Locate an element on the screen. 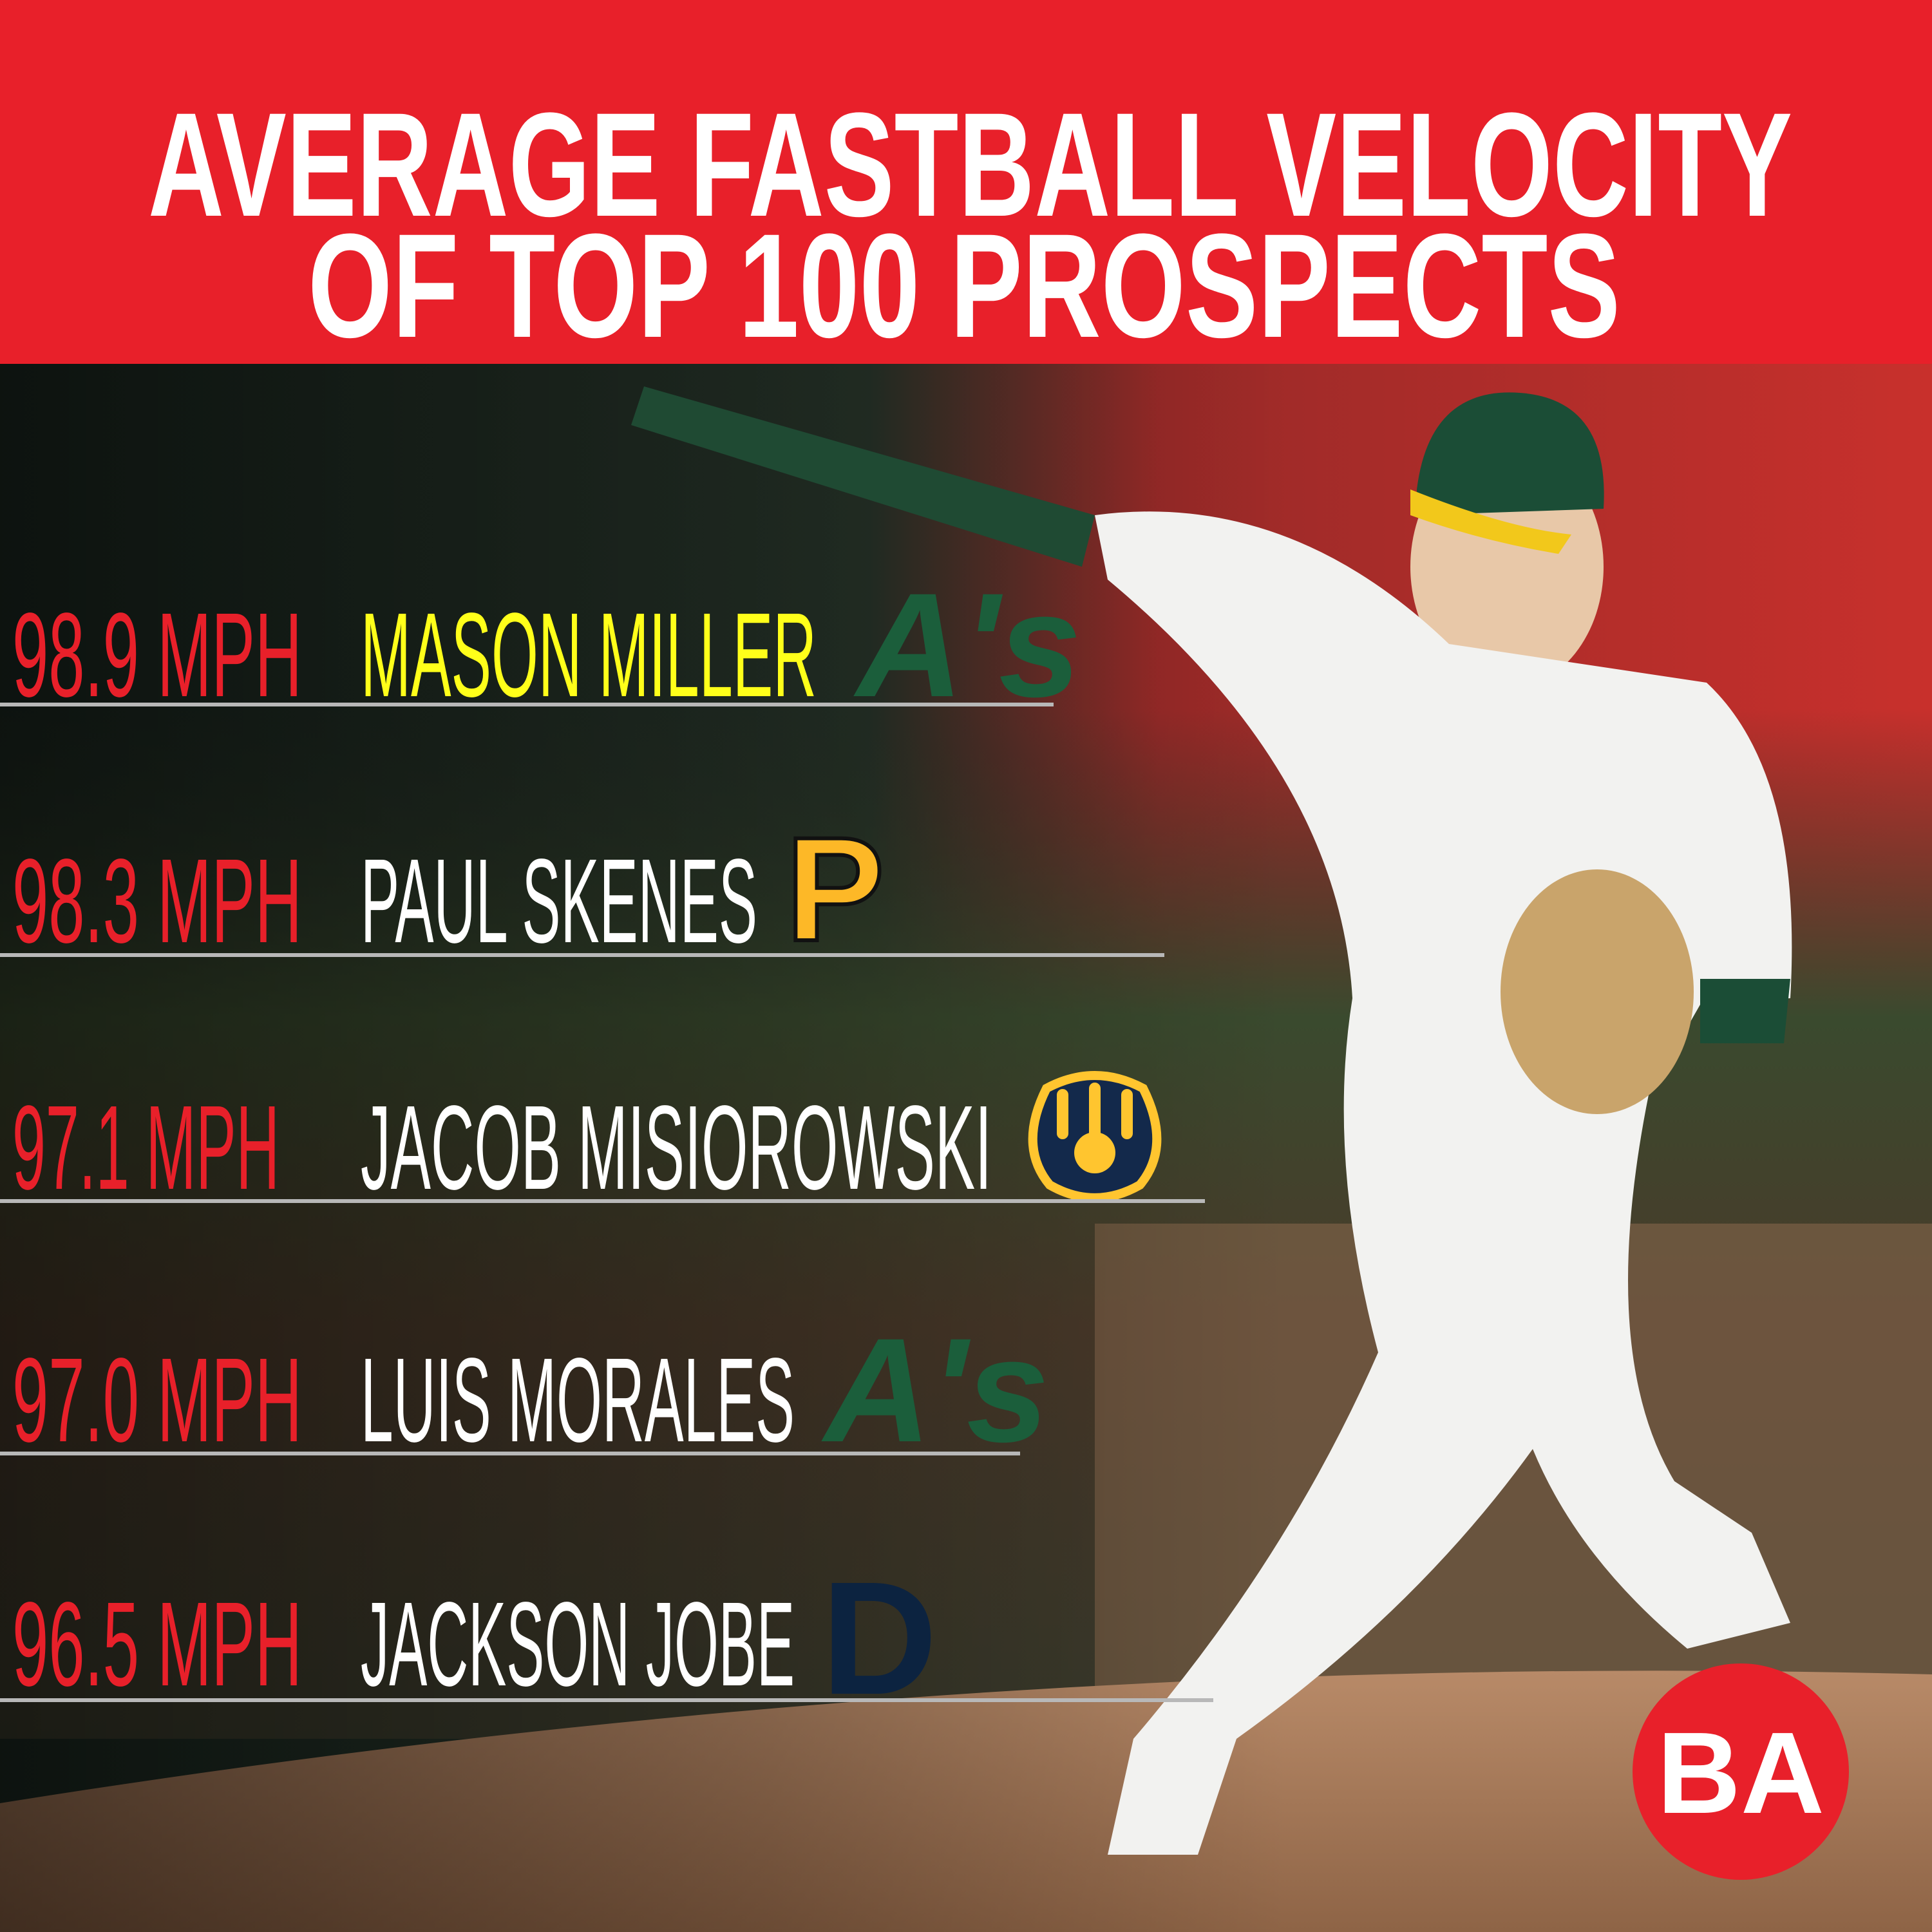  badge-circle is located at coordinates (1741, 1772).